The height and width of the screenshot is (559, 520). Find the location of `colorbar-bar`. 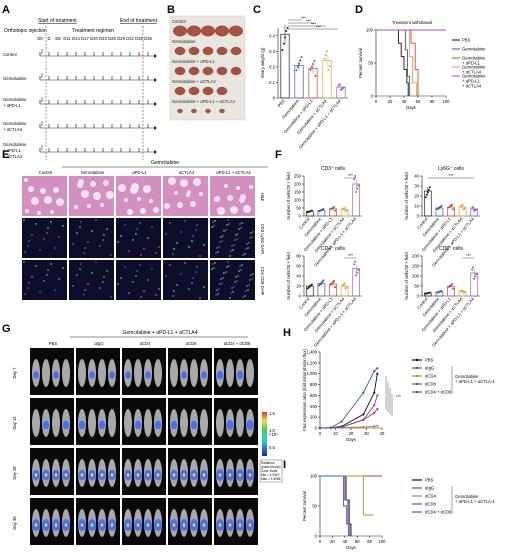

colorbar-bar is located at coordinates (264, 434).